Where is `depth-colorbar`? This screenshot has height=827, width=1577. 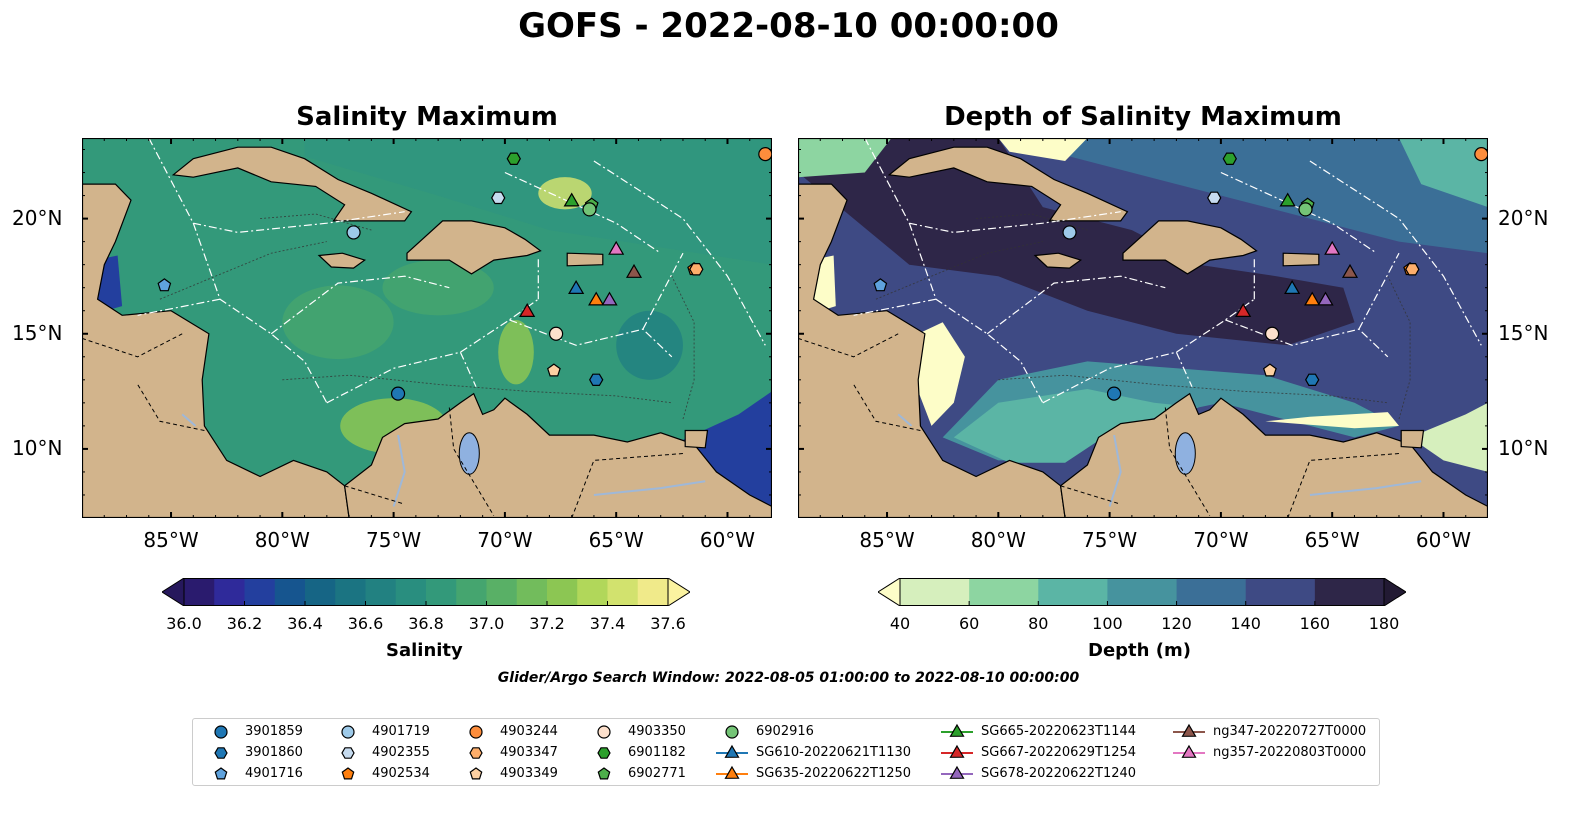 depth-colorbar is located at coordinates (1142, 592).